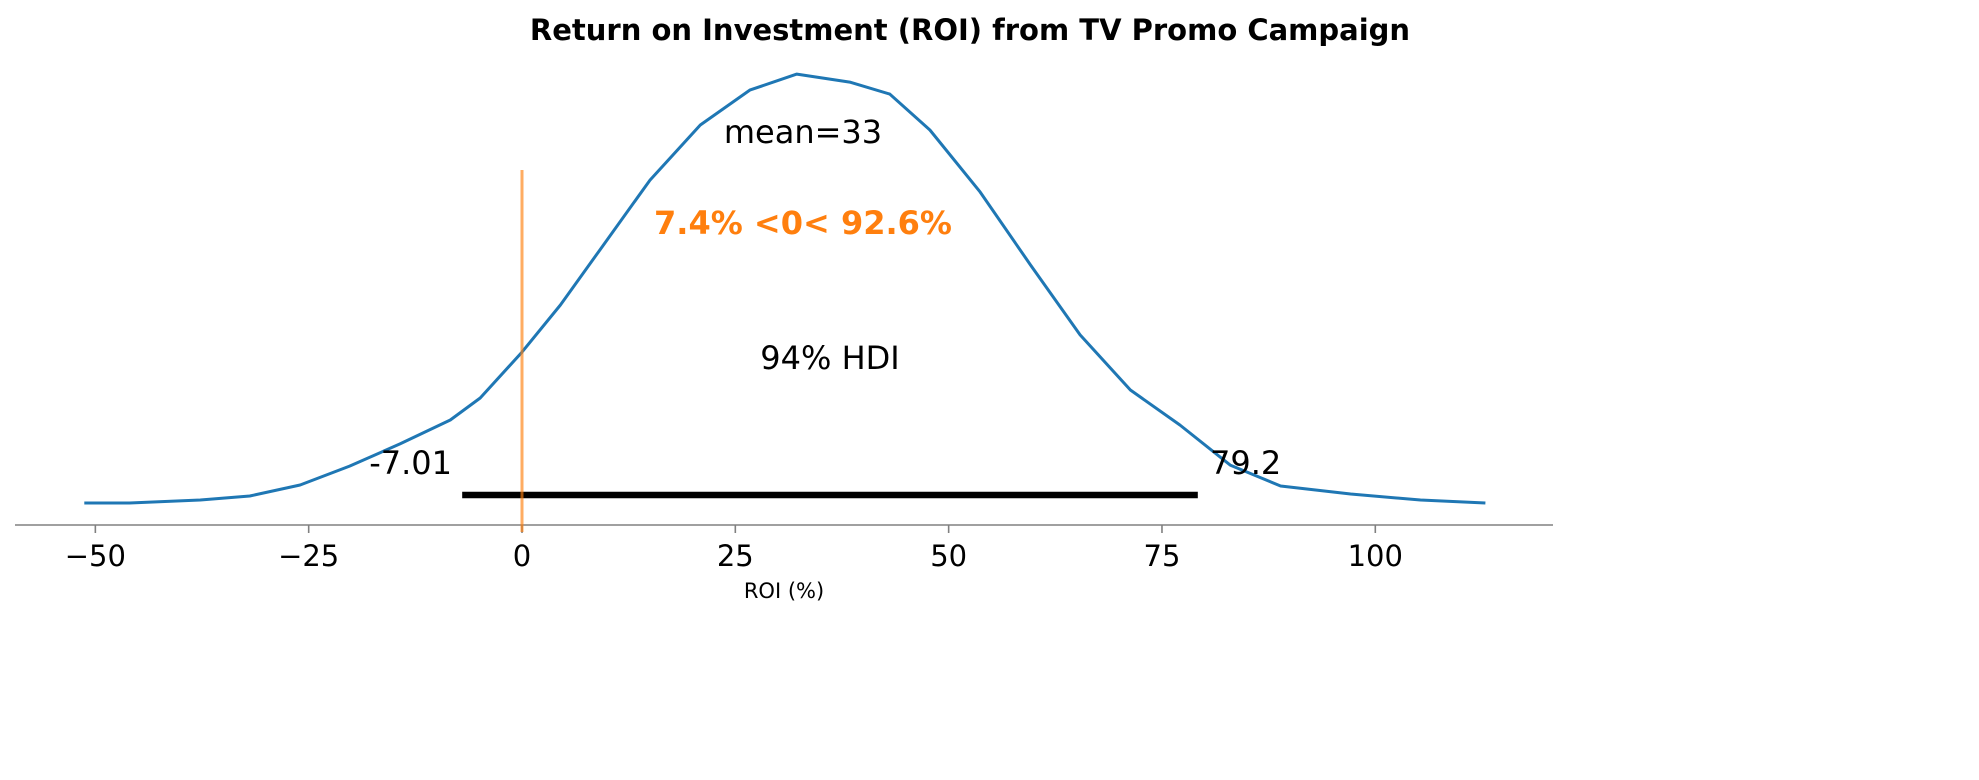 The image size is (1979, 780). I want to click on hdi-label: 94% HDI, so click(829, 358).